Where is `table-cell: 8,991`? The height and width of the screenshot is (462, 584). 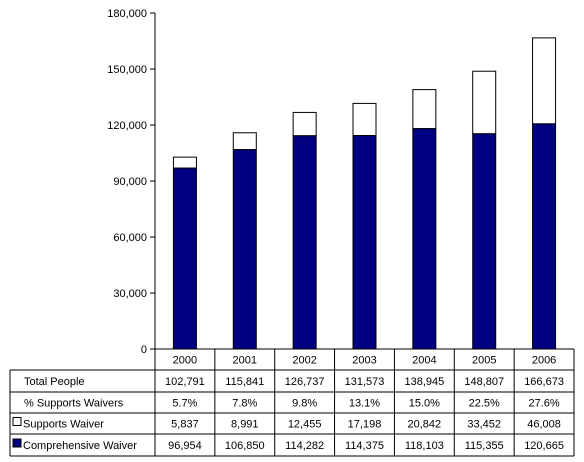
table-cell: 8,991 is located at coordinates (245, 425).